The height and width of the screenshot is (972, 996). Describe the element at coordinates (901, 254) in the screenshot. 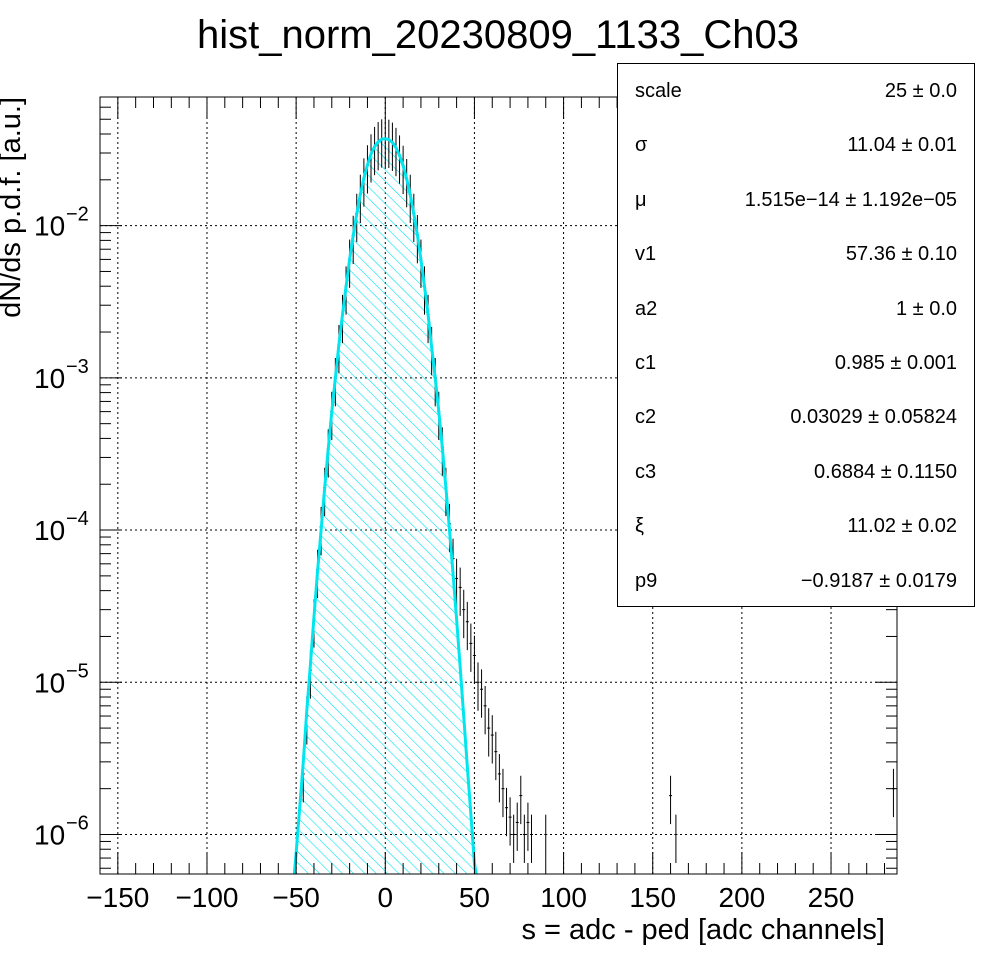

I see `stats-param-value: 57.36 ± 0.10` at that location.